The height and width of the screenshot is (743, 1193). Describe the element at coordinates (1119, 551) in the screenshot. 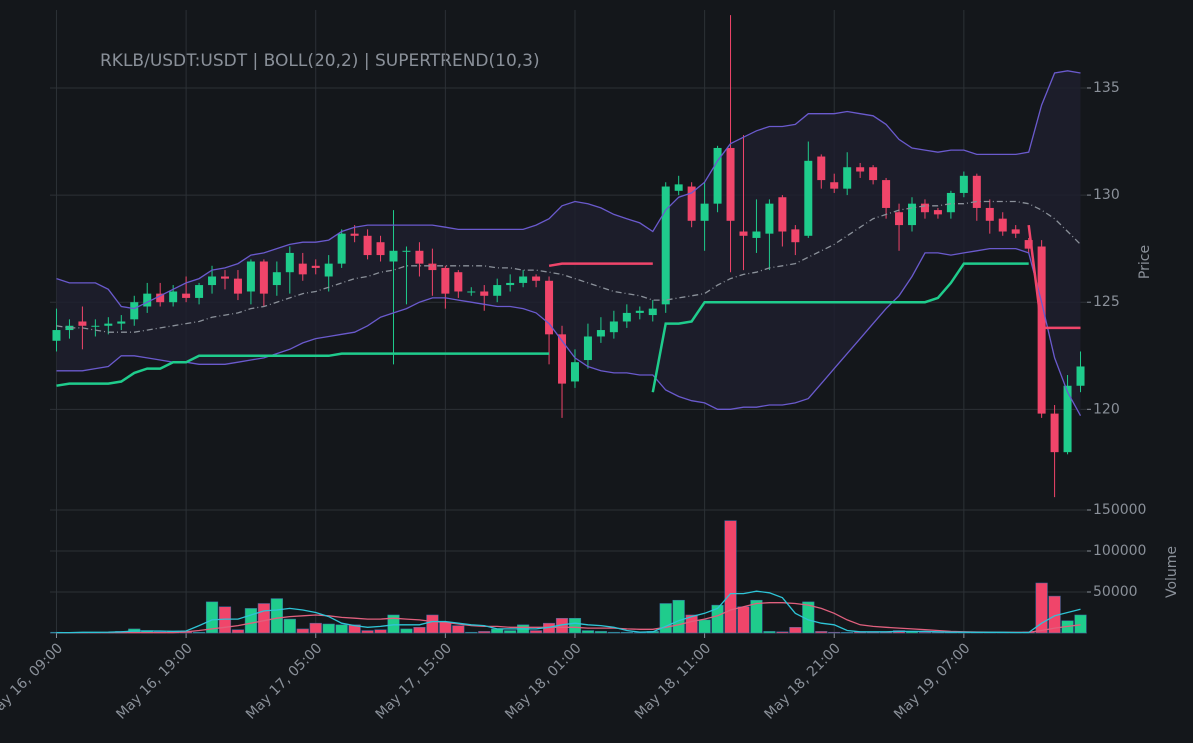

I see `y-tick-label: 100000` at that location.